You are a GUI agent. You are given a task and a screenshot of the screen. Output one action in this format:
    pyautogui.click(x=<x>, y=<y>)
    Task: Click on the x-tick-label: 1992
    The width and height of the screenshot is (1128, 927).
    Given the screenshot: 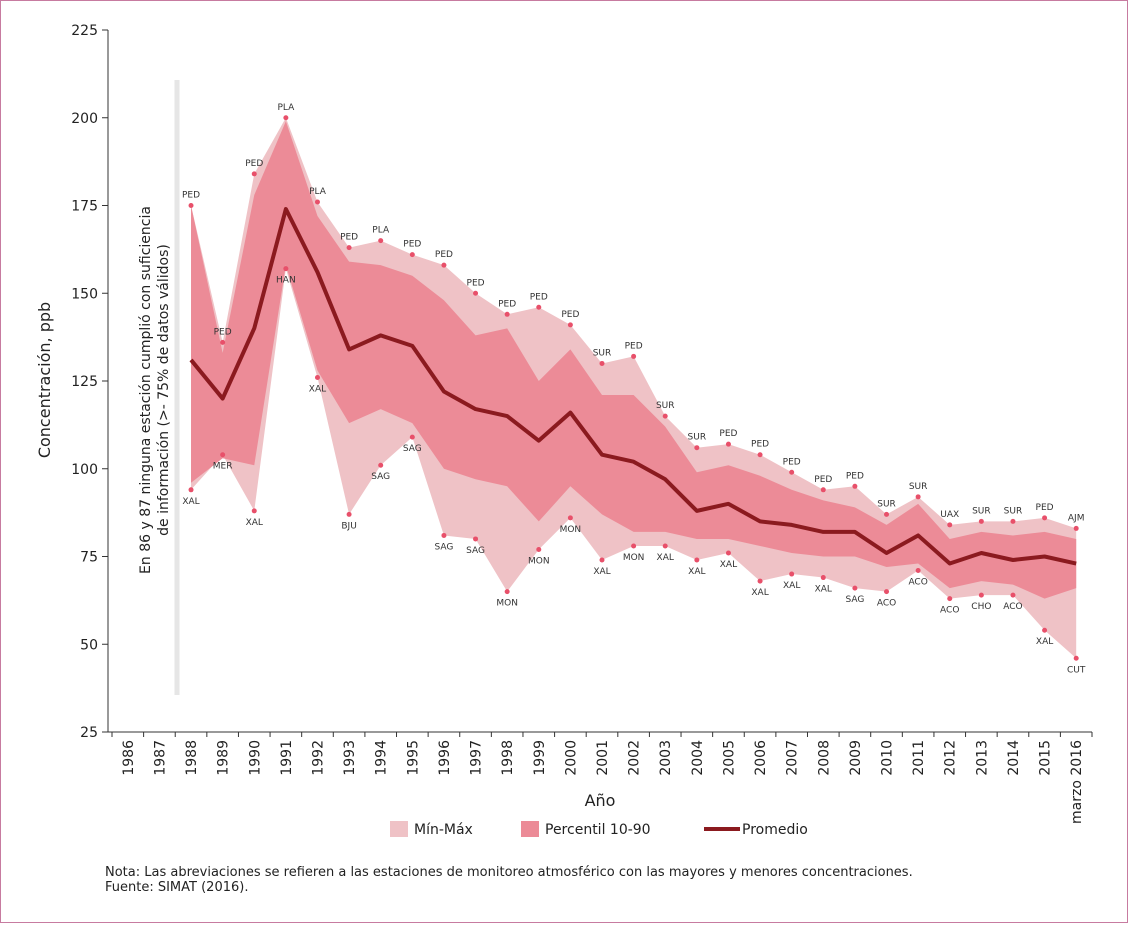 What is the action you would take?
    pyautogui.click(x=318, y=758)
    